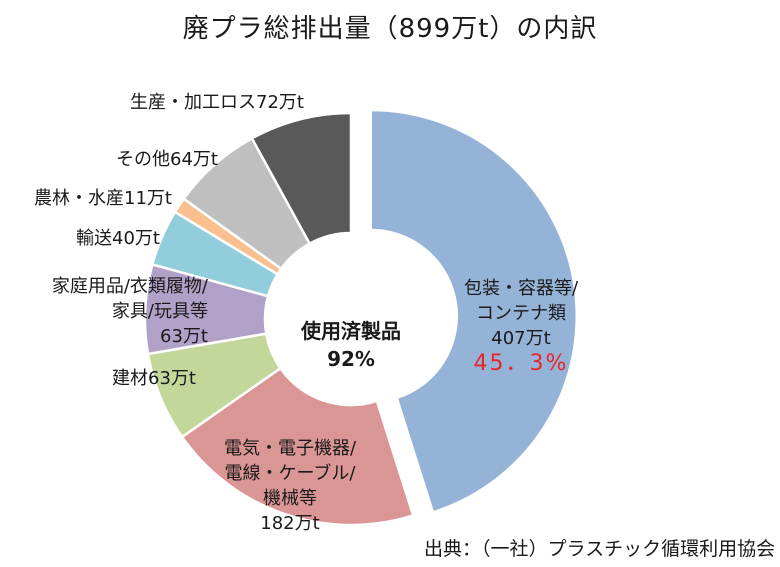 This screenshot has width=780, height=567. I want to click on slice-label-building: 建材63万t, so click(154, 378).